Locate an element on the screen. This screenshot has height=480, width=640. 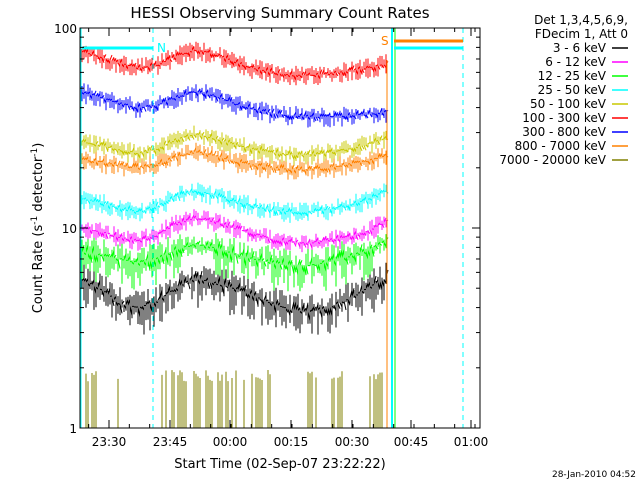
legend-label-300-800-kev: 300 - 800 keV is located at coordinates (564, 132).